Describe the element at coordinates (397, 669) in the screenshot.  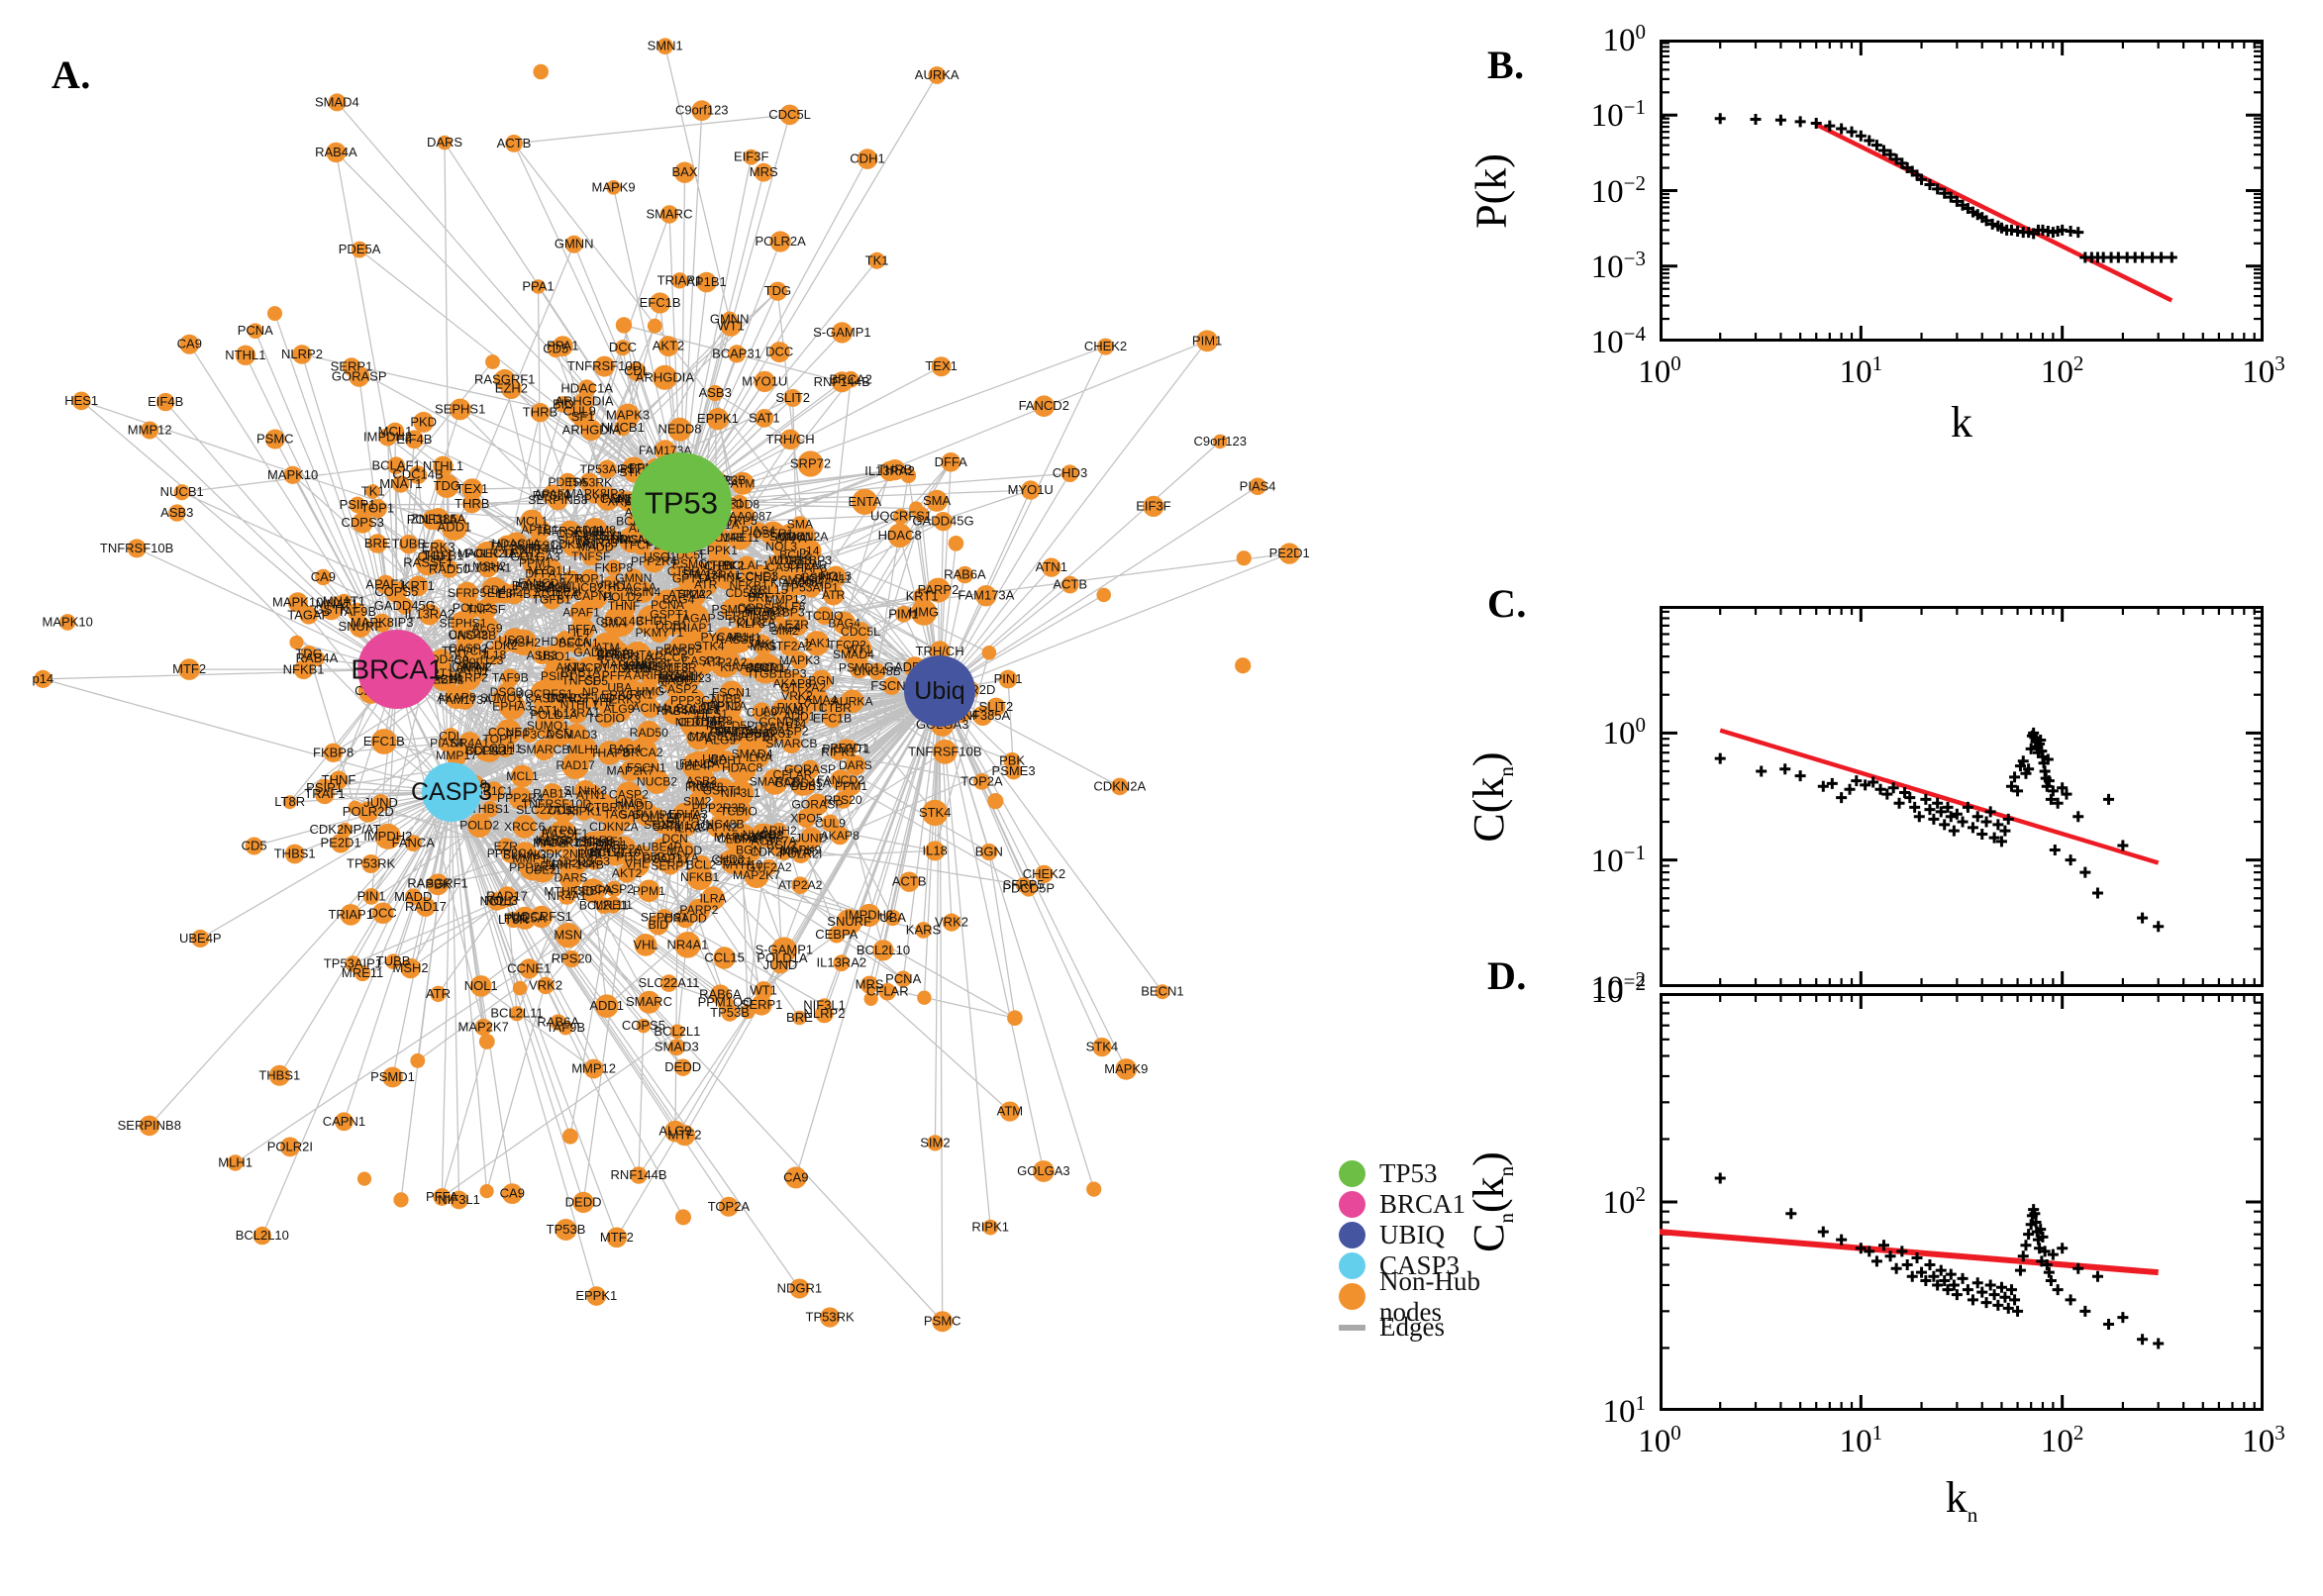
I see `hub-node-brca1` at that location.